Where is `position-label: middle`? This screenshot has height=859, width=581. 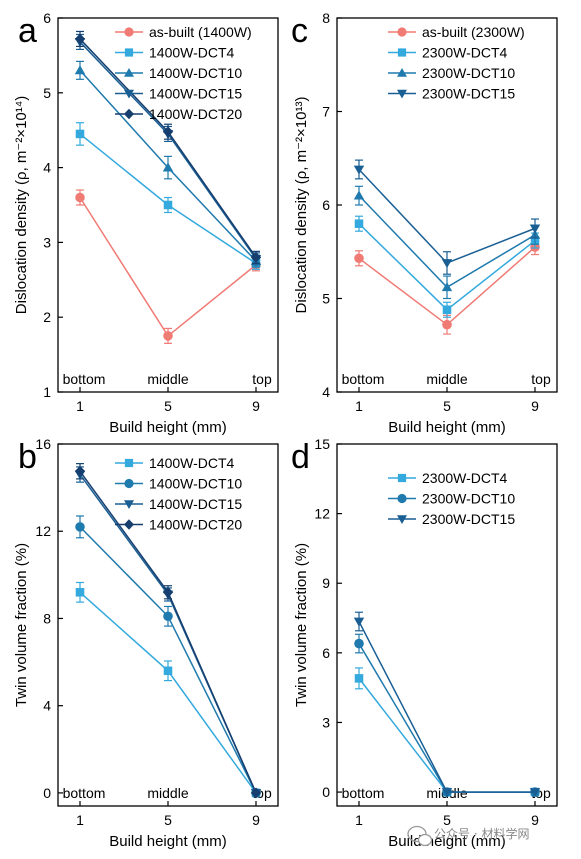
position-label: middle is located at coordinates (167, 379).